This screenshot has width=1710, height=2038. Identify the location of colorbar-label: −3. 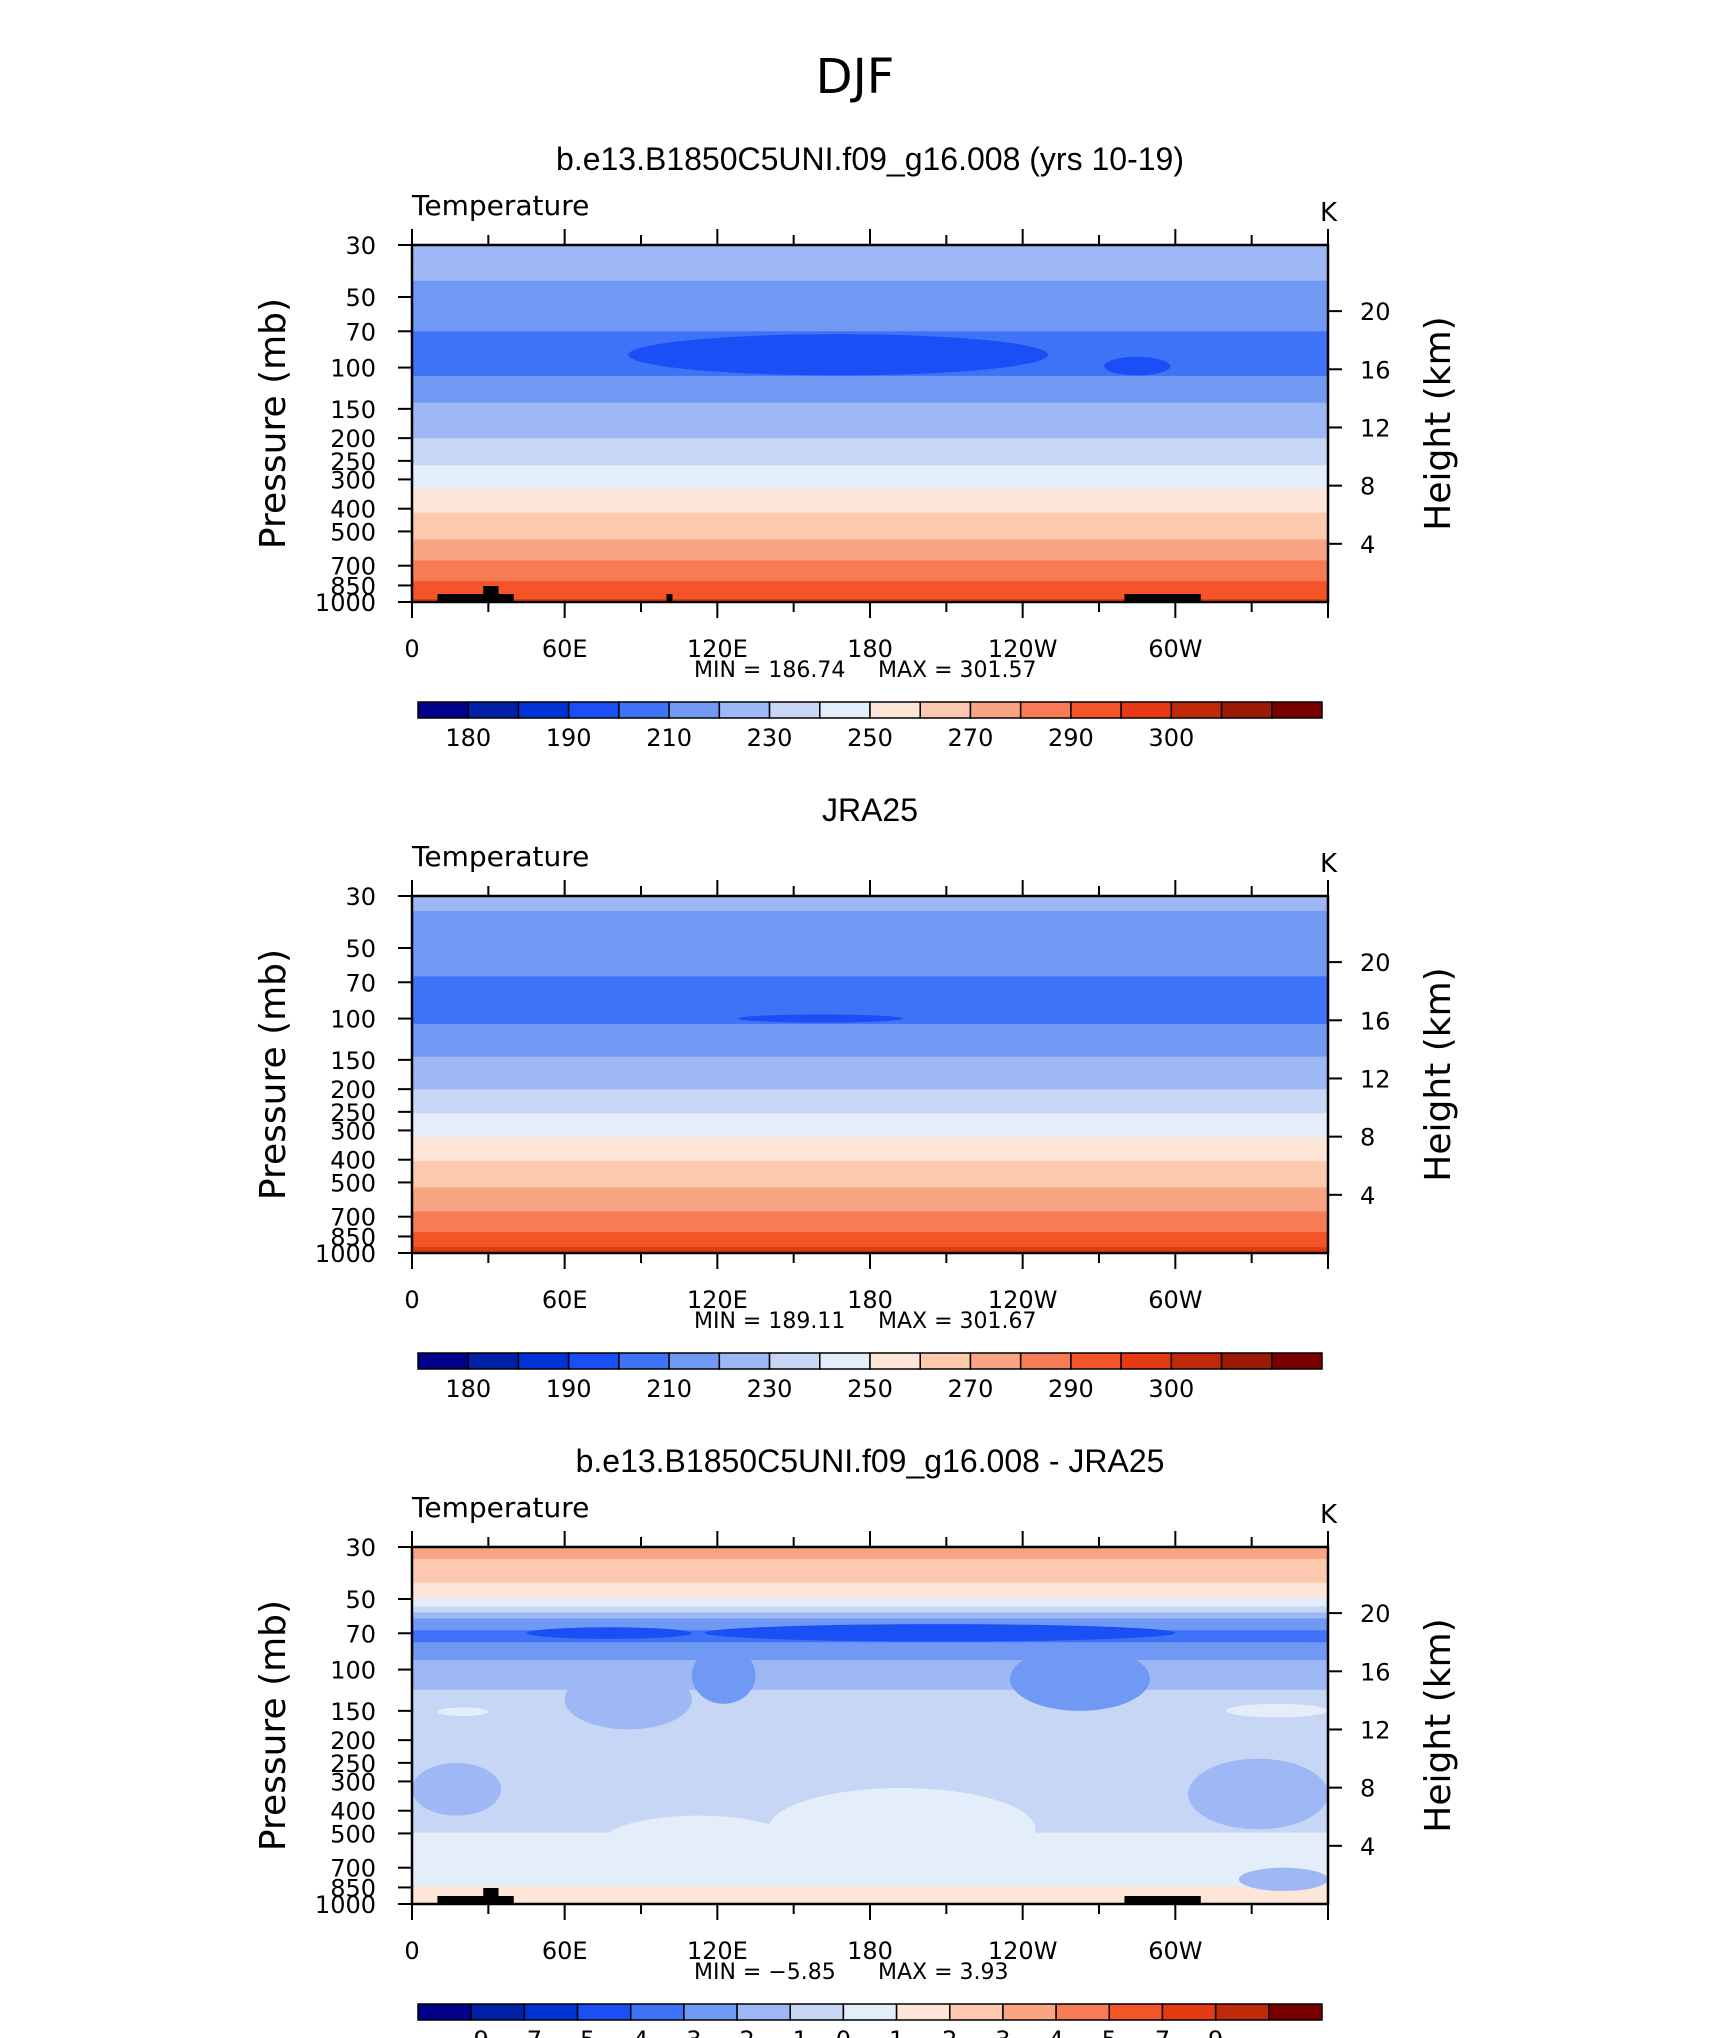
(683, 2032).